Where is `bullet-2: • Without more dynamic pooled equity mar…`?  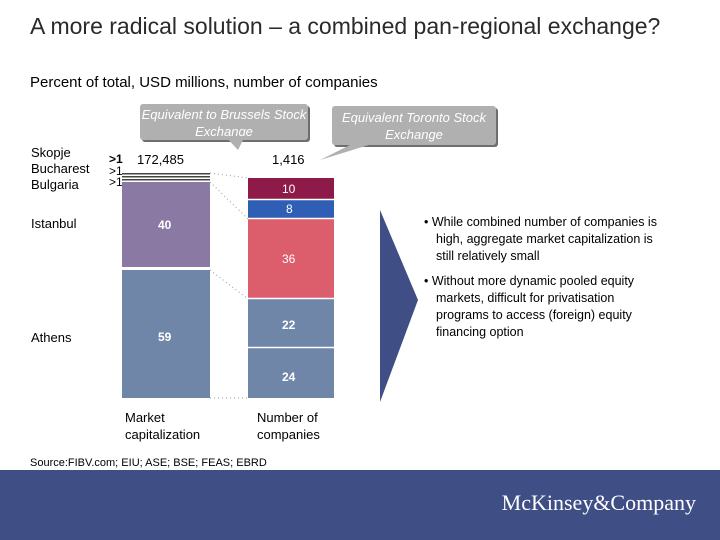
bullet-2: • Without more dynamic pooled equity mar… is located at coordinates (529, 306).